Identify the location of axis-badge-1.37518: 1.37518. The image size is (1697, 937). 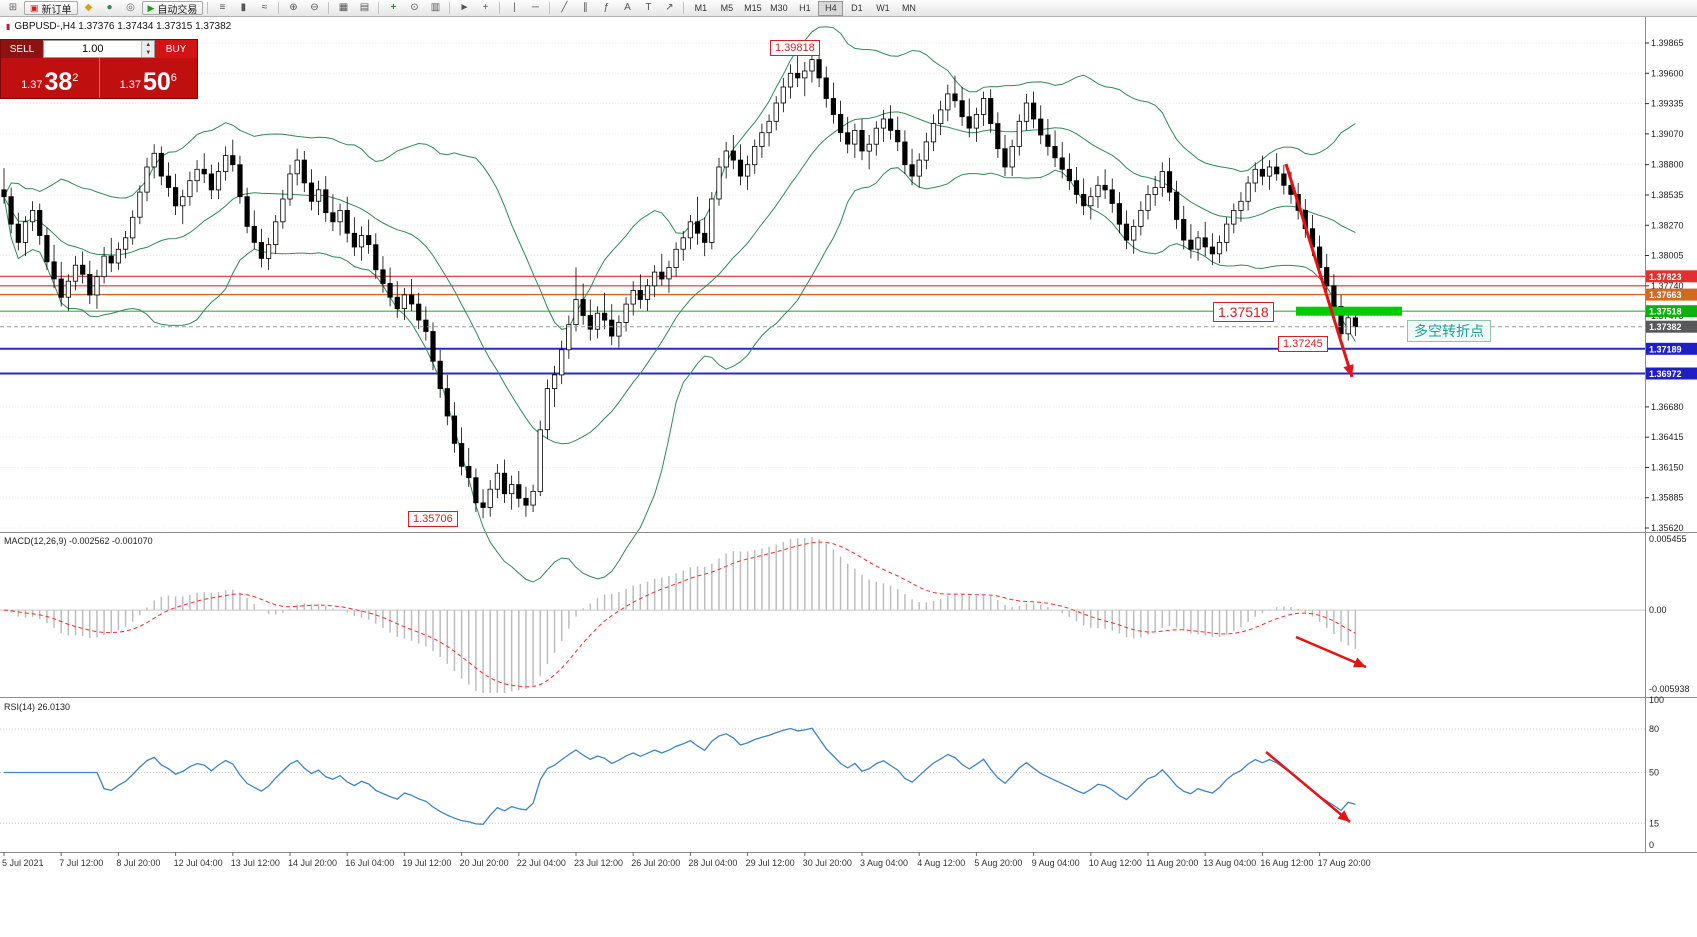
(1665, 312).